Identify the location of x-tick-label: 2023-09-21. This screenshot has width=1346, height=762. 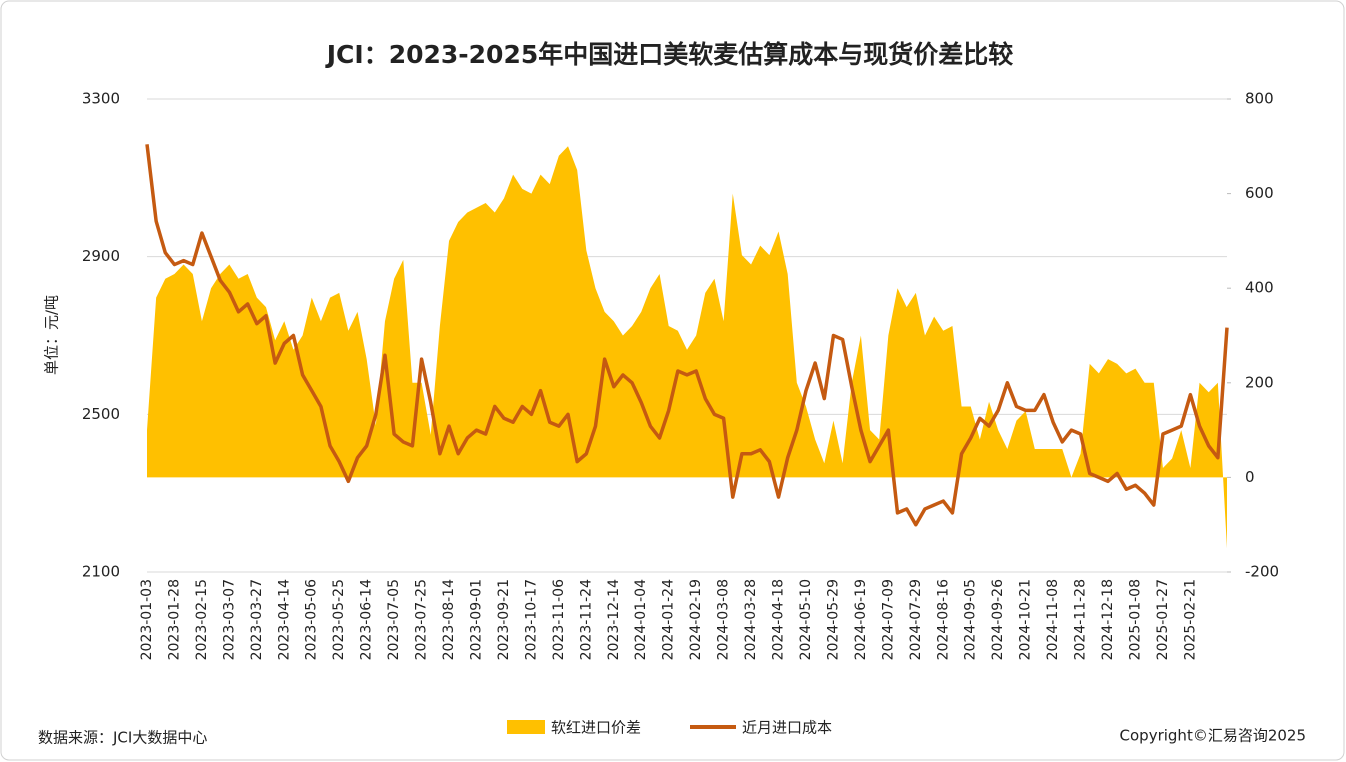
(504, 619).